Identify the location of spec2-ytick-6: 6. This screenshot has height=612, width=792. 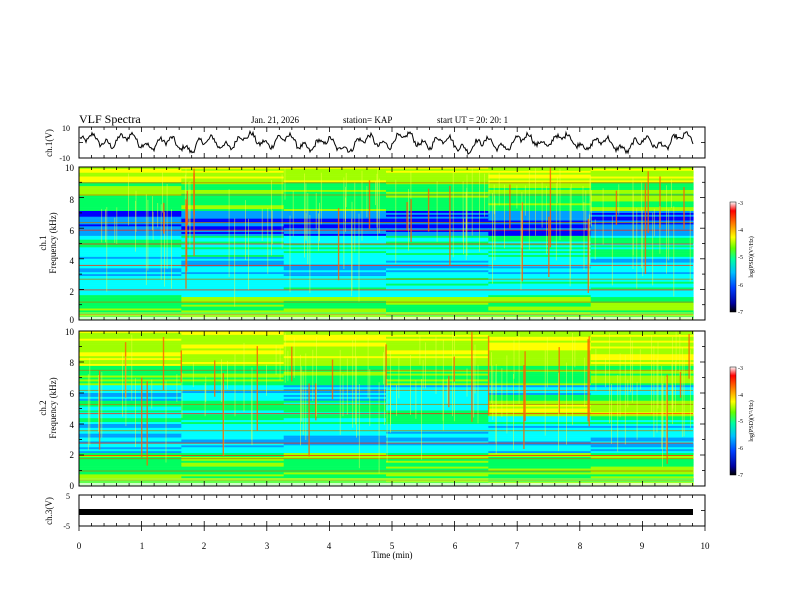
(72, 394).